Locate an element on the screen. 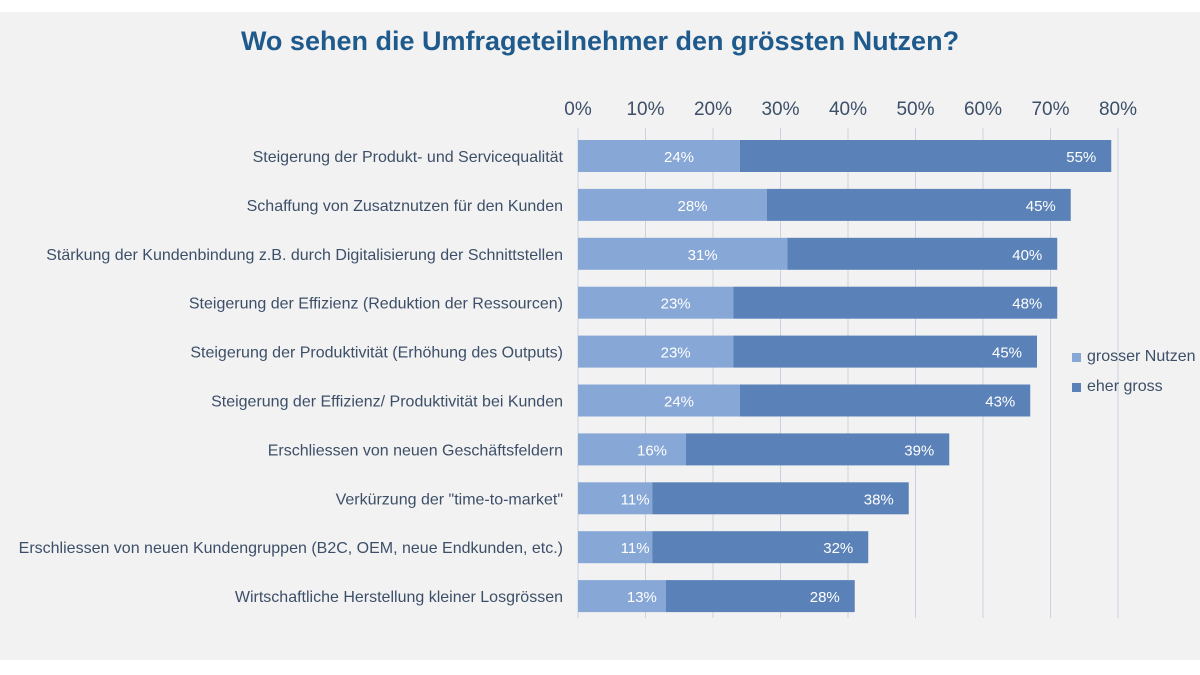 Image resolution: width=1200 pixels, height=675 pixels. x-tick-label: 80% is located at coordinates (1118, 109).